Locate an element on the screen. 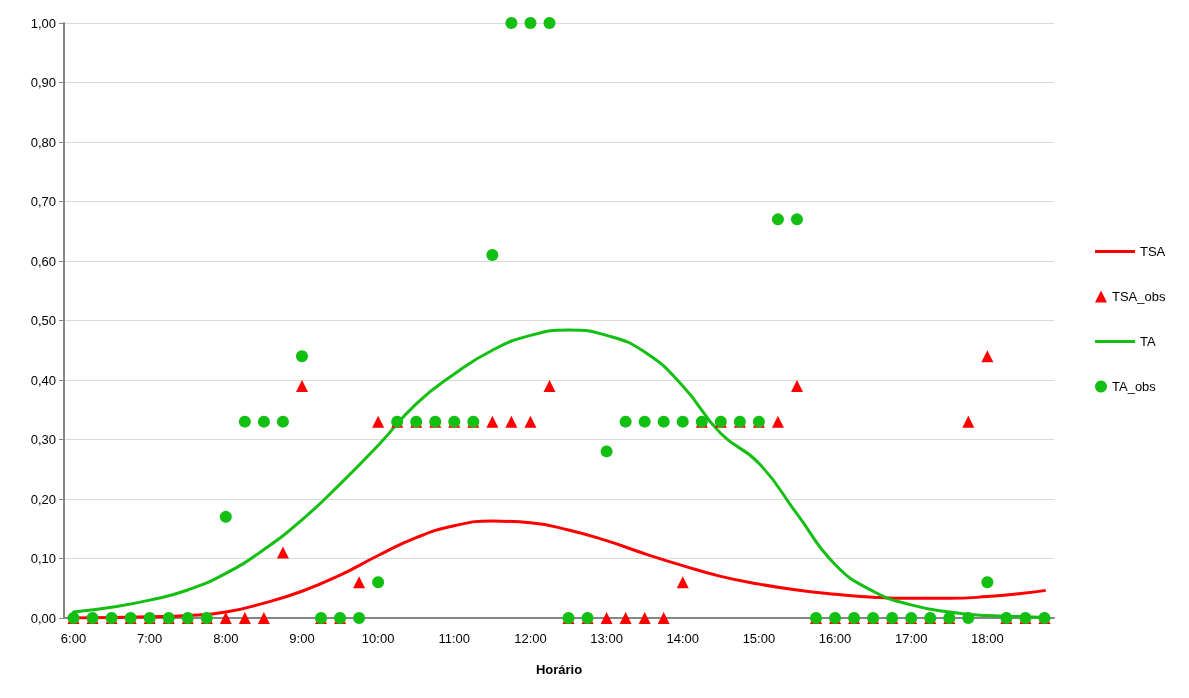  x-tick-label: 14:00 is located at coordinates (683, 638).